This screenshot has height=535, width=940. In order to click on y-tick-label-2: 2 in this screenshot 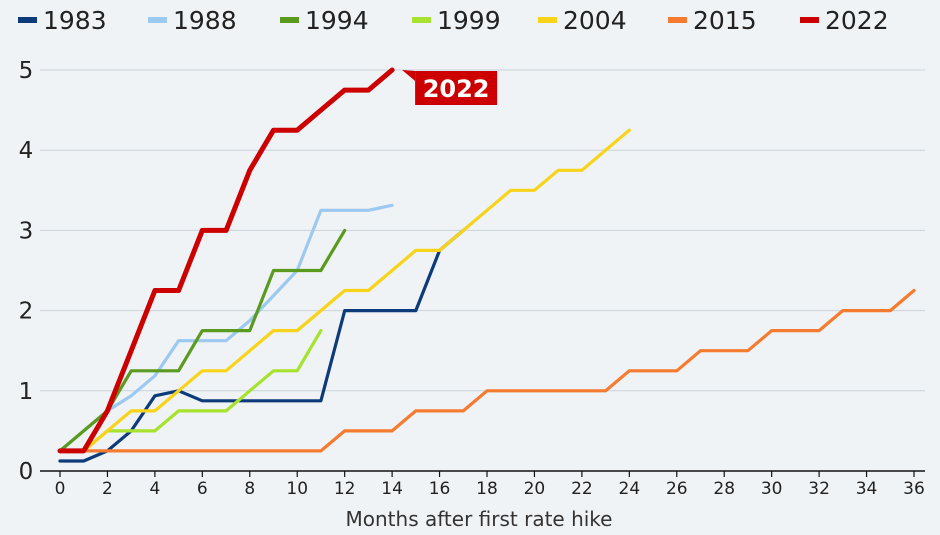, I will do `click(26, 312)`.